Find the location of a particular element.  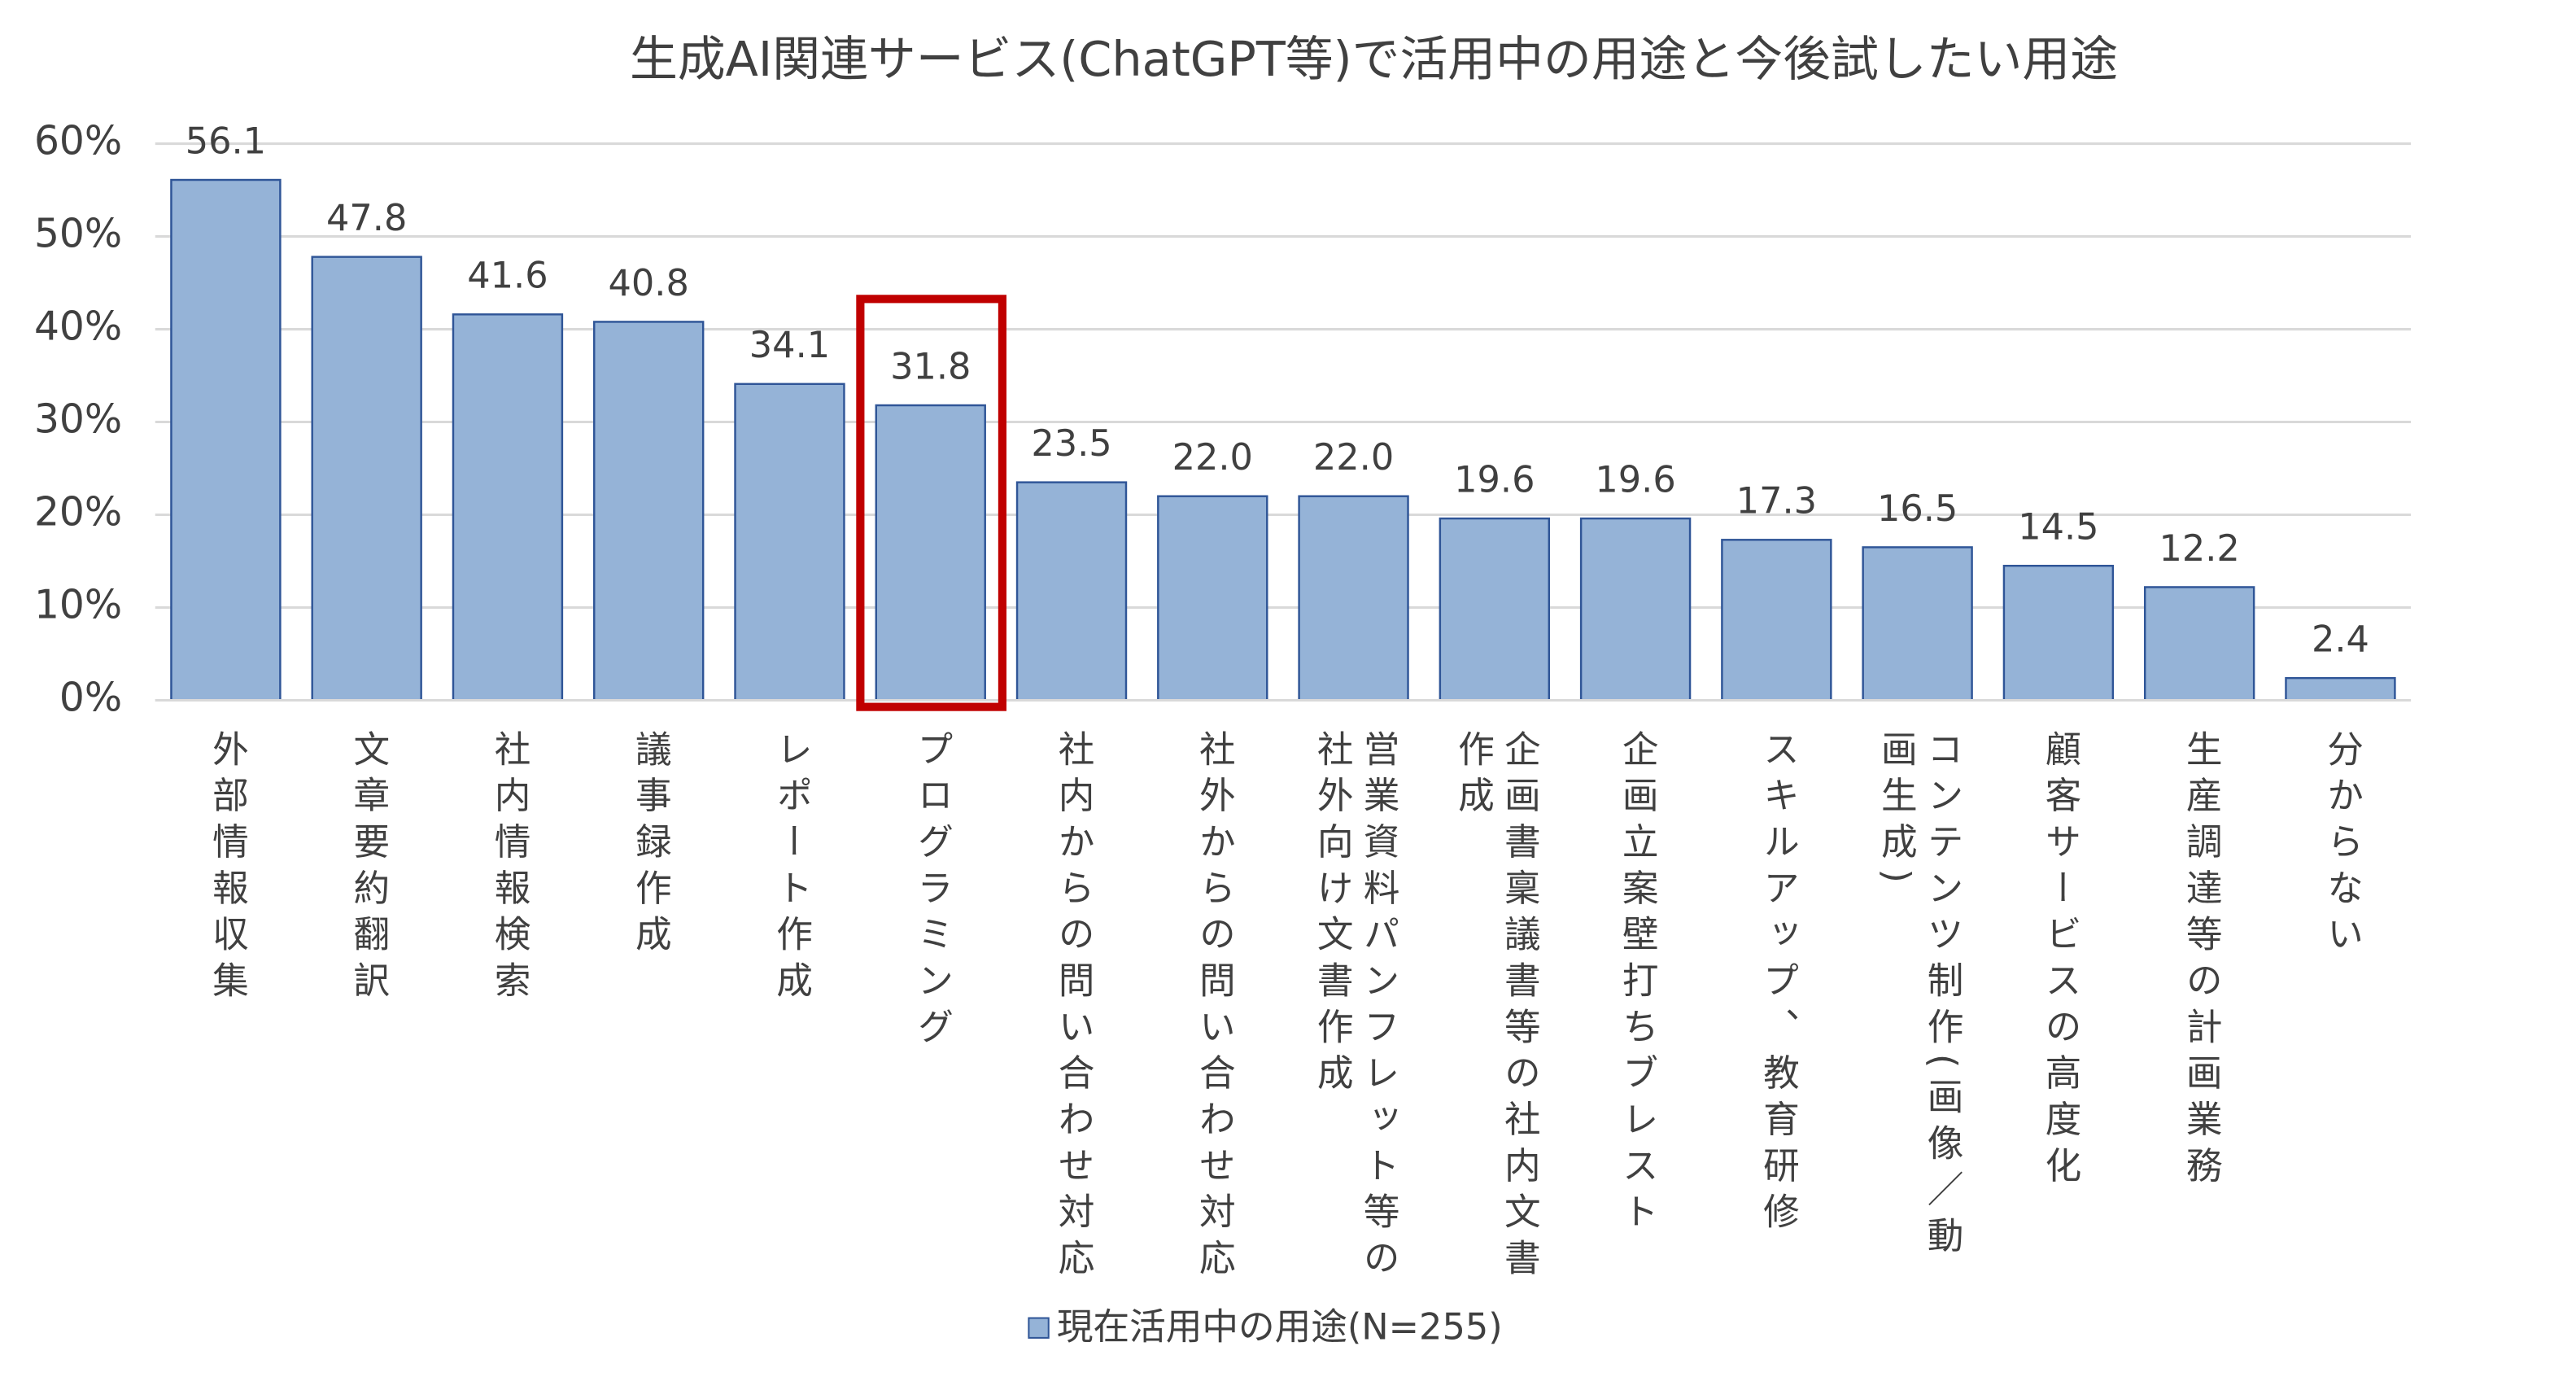

y-tick-label: 60% is located at coordinates (78, 141).